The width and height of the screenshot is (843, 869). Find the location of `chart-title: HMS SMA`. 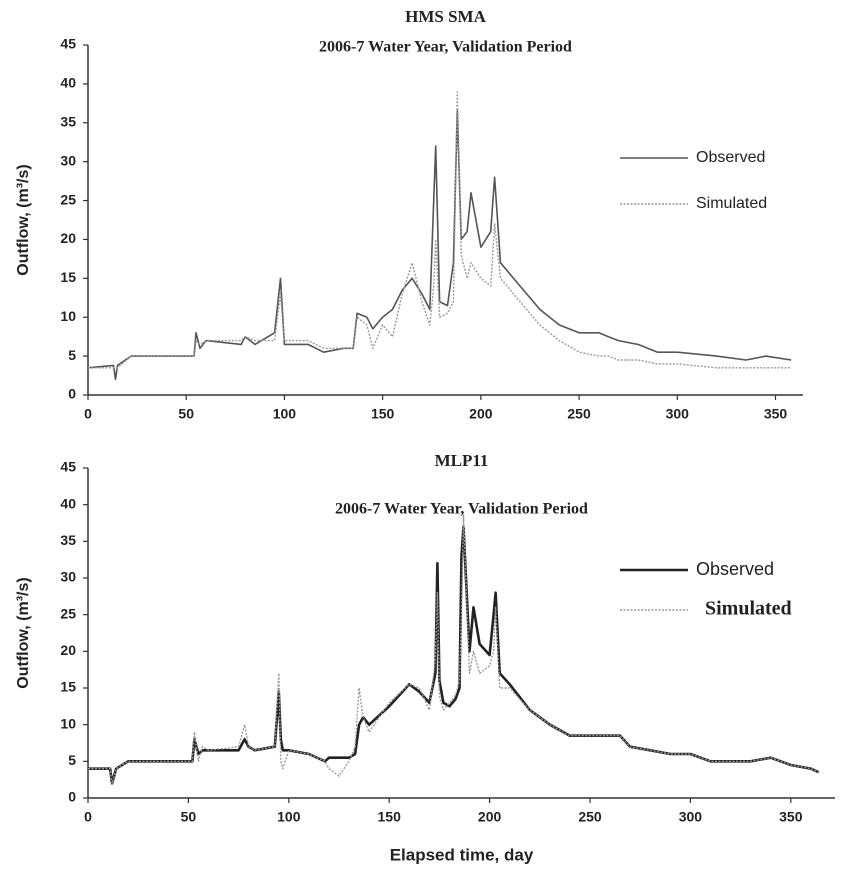

chart-title: HMS SMA is located at coordinates (445, 16).